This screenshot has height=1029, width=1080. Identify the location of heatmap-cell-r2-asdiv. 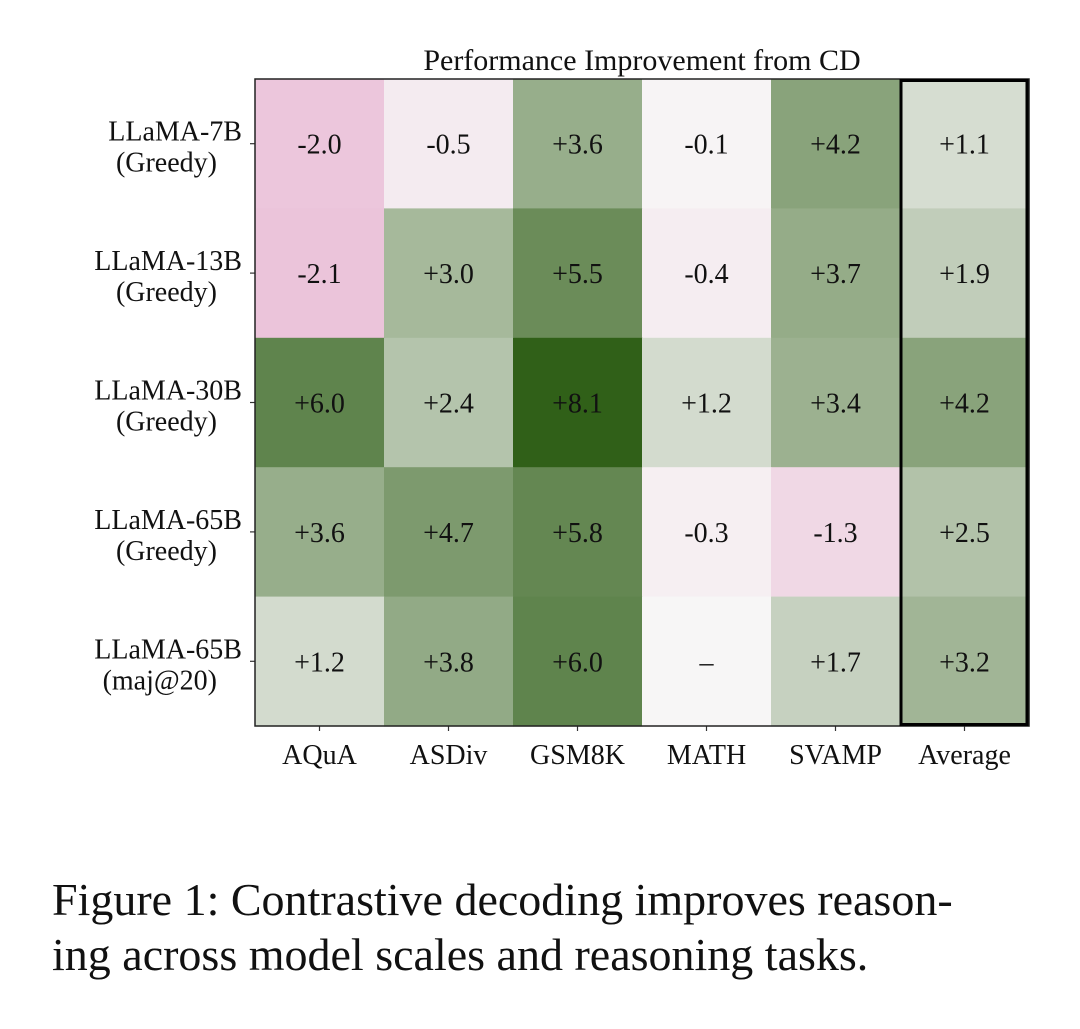
(449, 273).